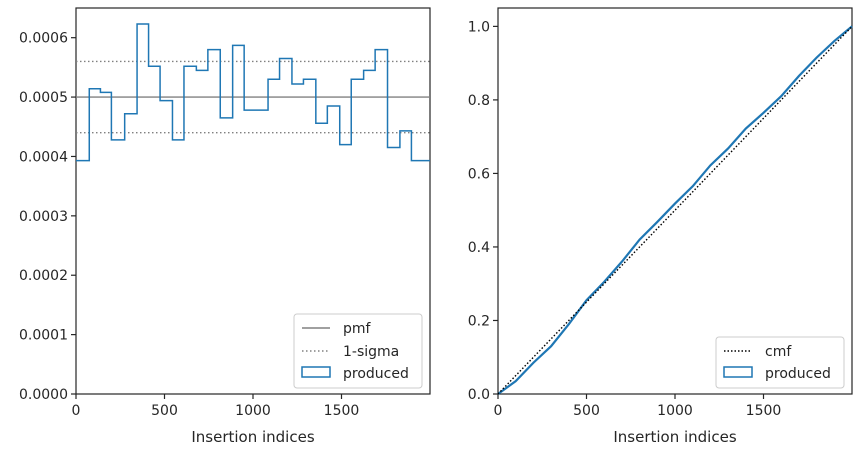 Image resolution: width=861 pixels, height=453 pixels. Describe the element at coordinates (43, 336) in the screenshot. I see `left-ytick-label: 0.0001` at that location.